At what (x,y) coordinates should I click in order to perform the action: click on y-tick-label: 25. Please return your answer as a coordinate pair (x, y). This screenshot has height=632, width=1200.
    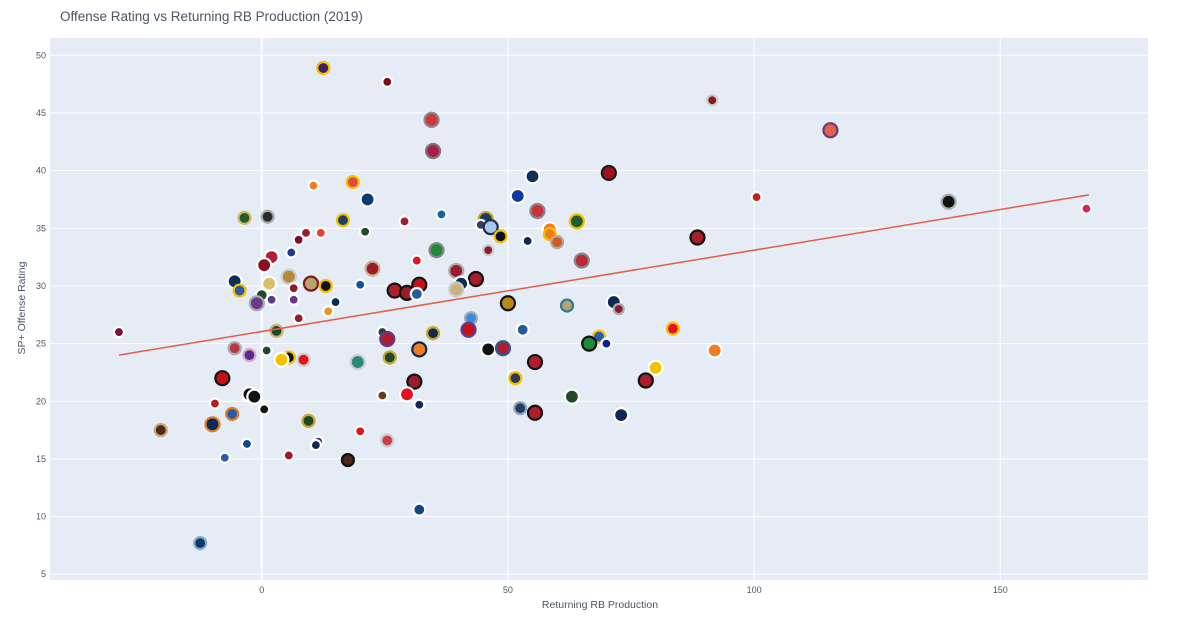
    Looking at the image, I should click on (41, 344).